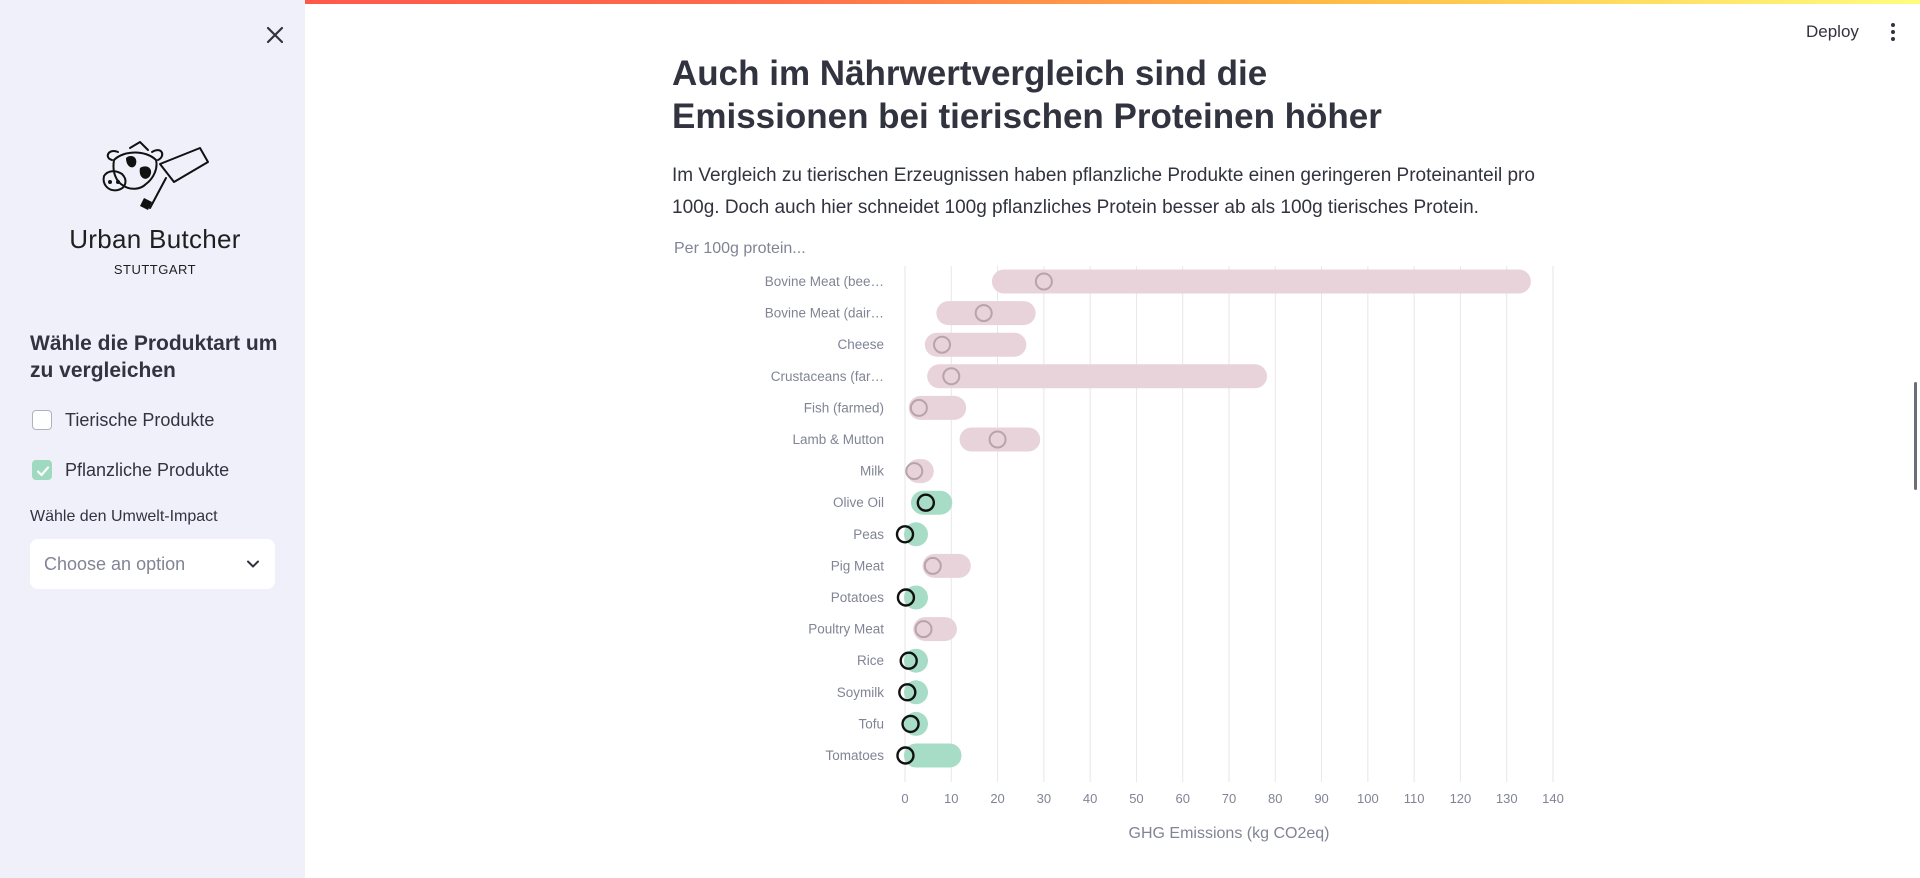 The height and width of the screenshot is (878, 1920). Describe the element at coordinates (1229, 833) in the screenshot. I see `x-axis-label: GHG Emissions (kg CO2eq)` at that location.